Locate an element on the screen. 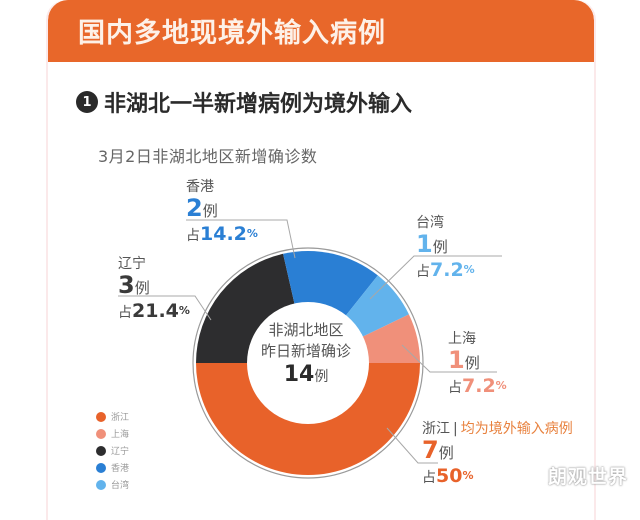 This screenshot has width=640, height=520. leader-line-liaoning is located at coordinates (165, 308).